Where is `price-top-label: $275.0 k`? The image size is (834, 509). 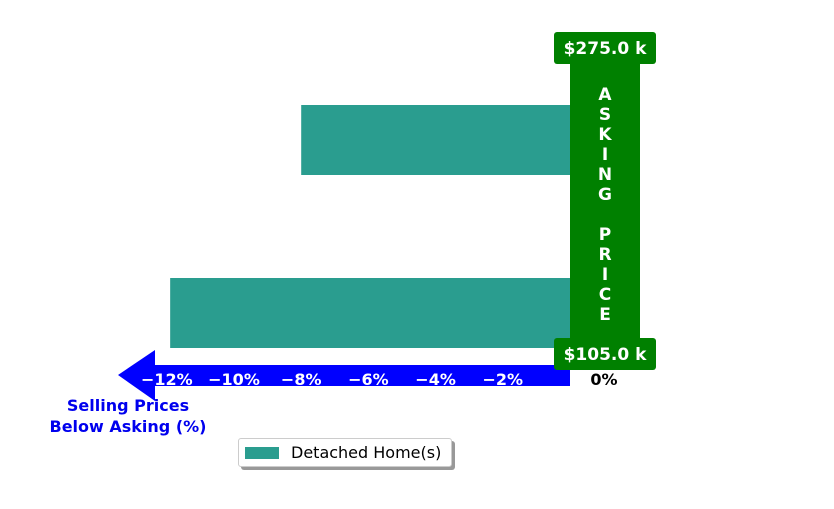
price-top-label: $275.0 k is located at coordinates (606, 49).